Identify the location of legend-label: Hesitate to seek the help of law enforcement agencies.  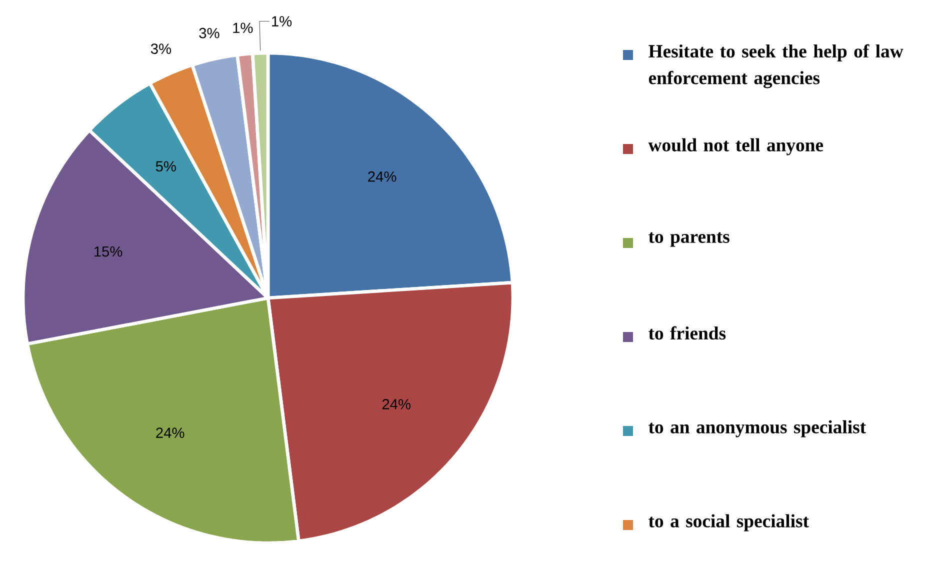
(776, 66).